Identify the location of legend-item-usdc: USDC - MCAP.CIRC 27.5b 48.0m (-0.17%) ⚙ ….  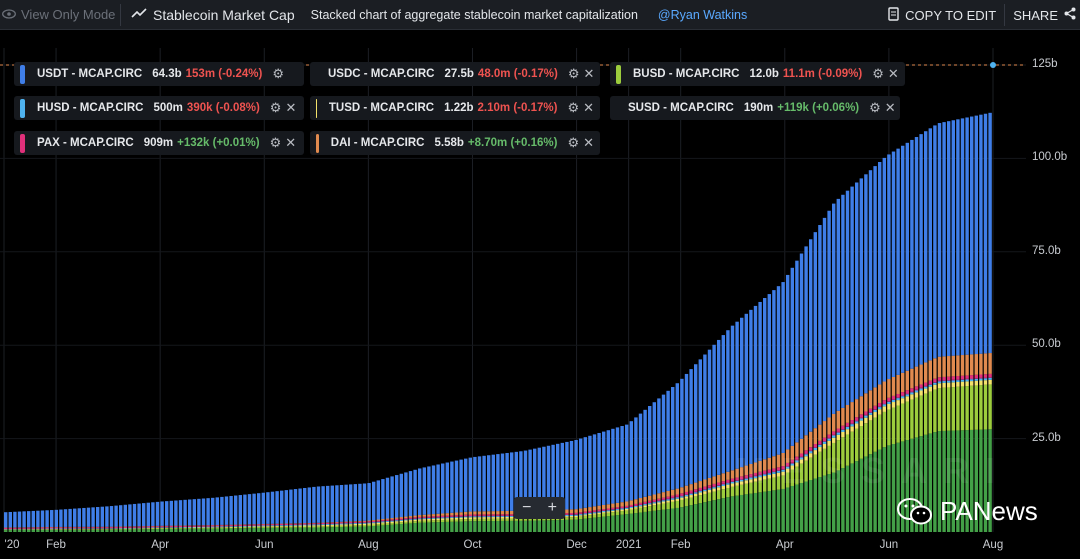
(455, 74).